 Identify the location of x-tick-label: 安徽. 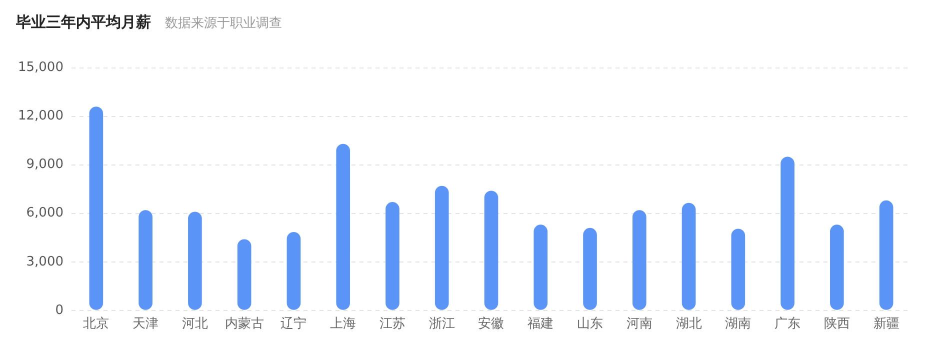
(491, 324).